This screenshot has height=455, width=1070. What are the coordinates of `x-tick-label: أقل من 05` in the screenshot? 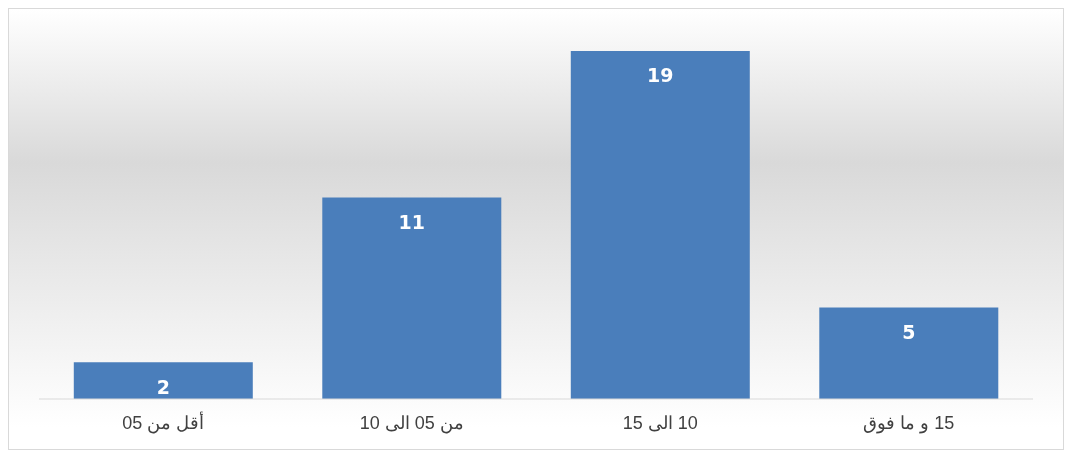 It's located at (163, 422).